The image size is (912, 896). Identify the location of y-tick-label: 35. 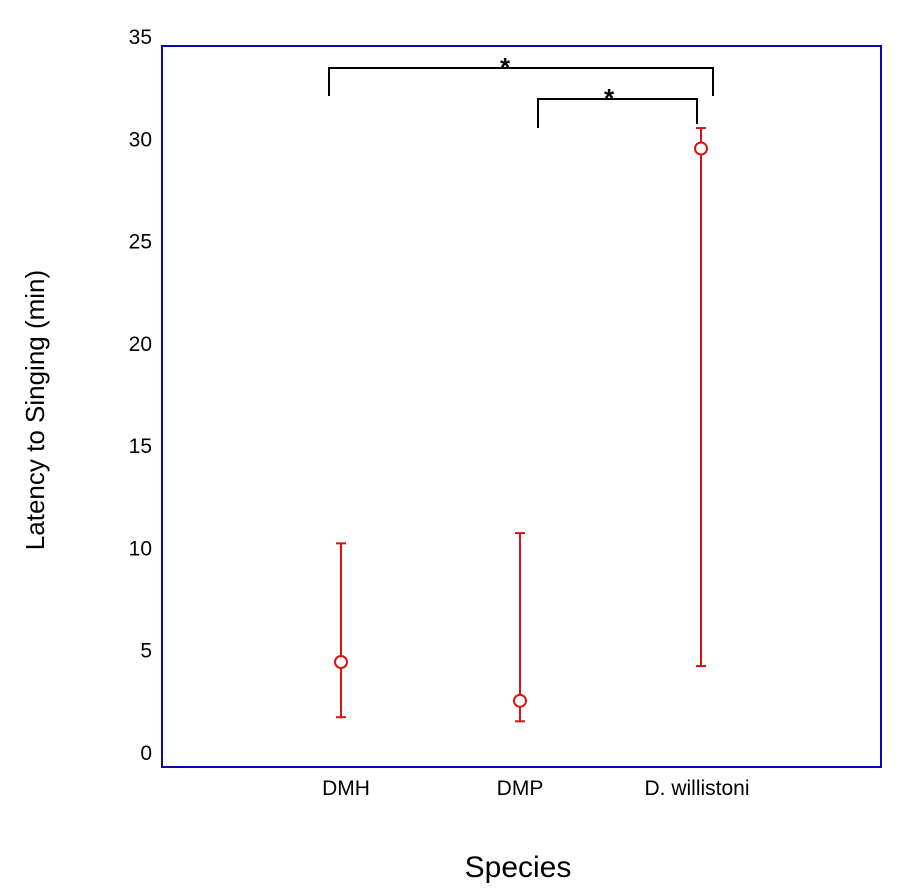
(140, 37).